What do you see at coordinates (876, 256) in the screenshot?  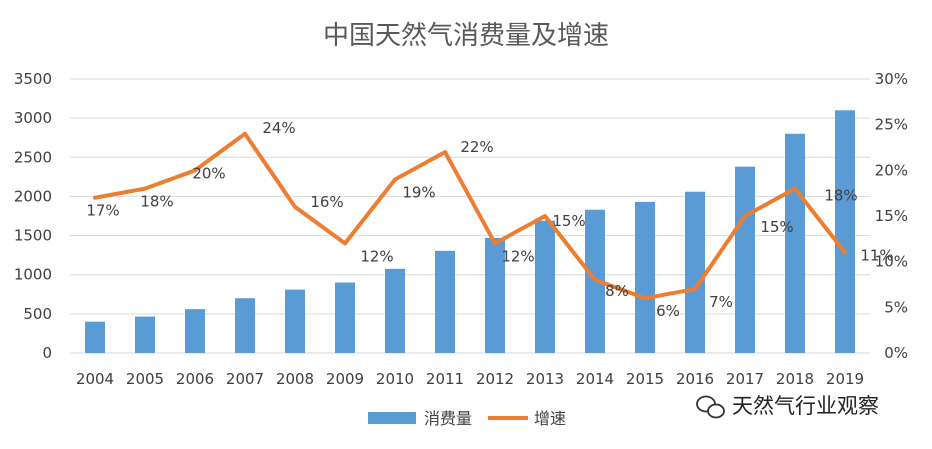 I see `growth-data-label: 11%` at bounding box center [876, 256].